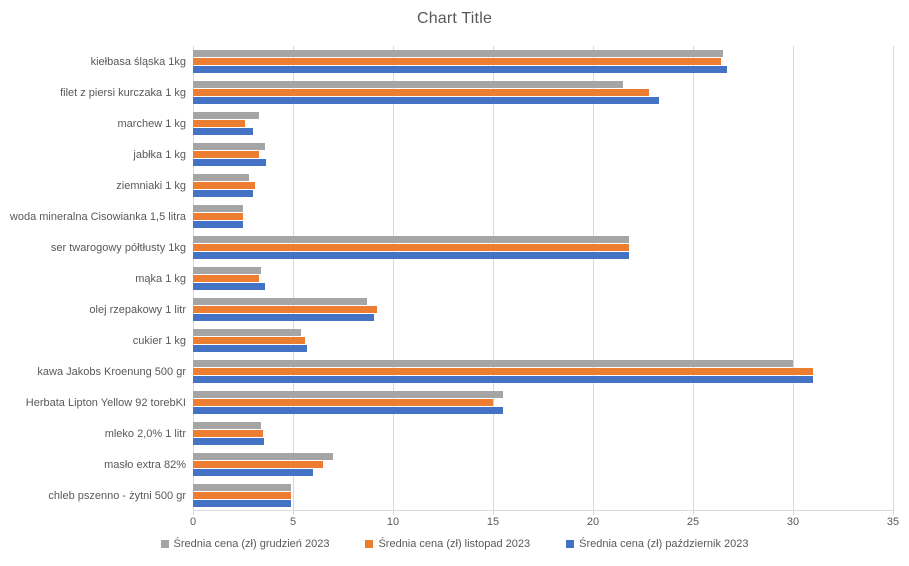  I want to click on x-tick-label-30: 30, so click(793, 522).